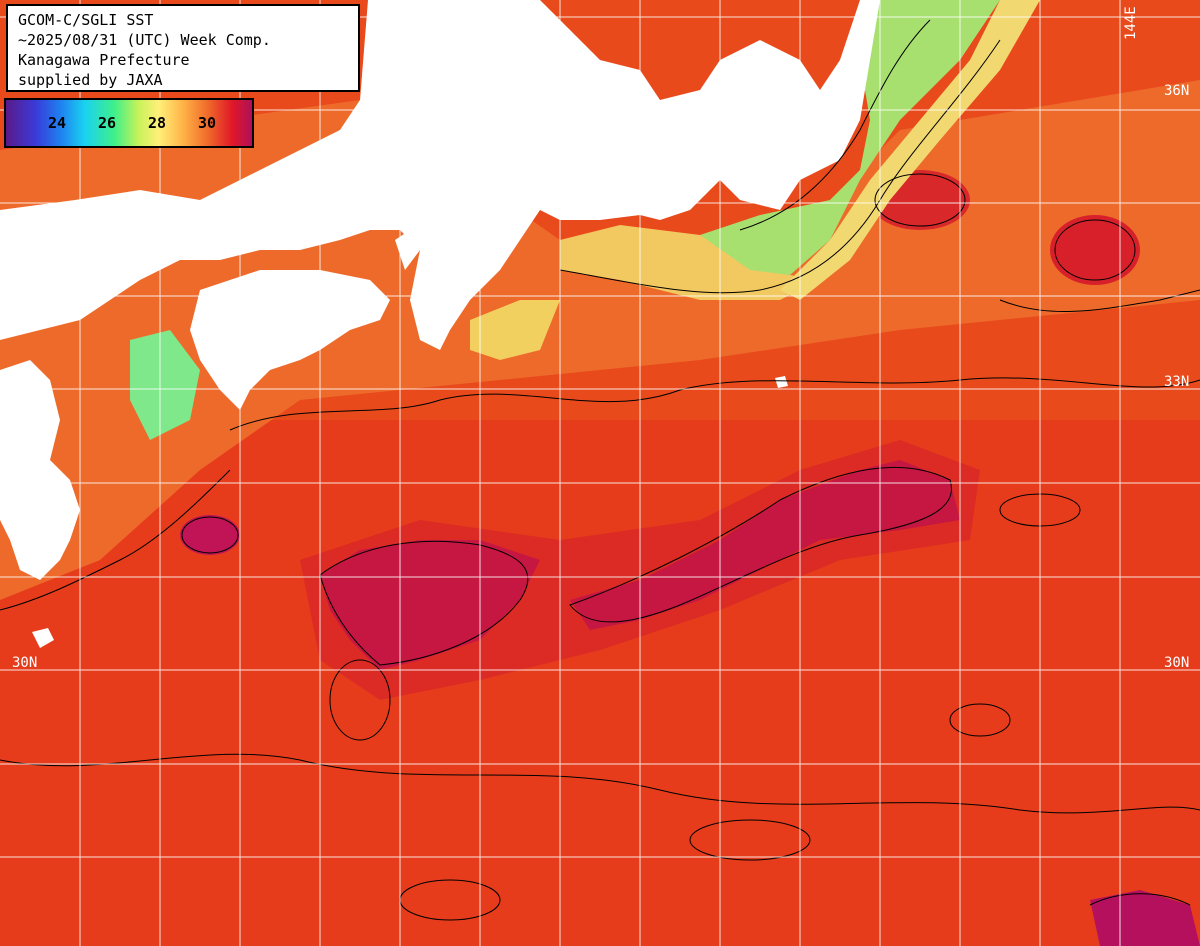  I want to click on lat-label-30n-right: 30N, so click(1176, 663).